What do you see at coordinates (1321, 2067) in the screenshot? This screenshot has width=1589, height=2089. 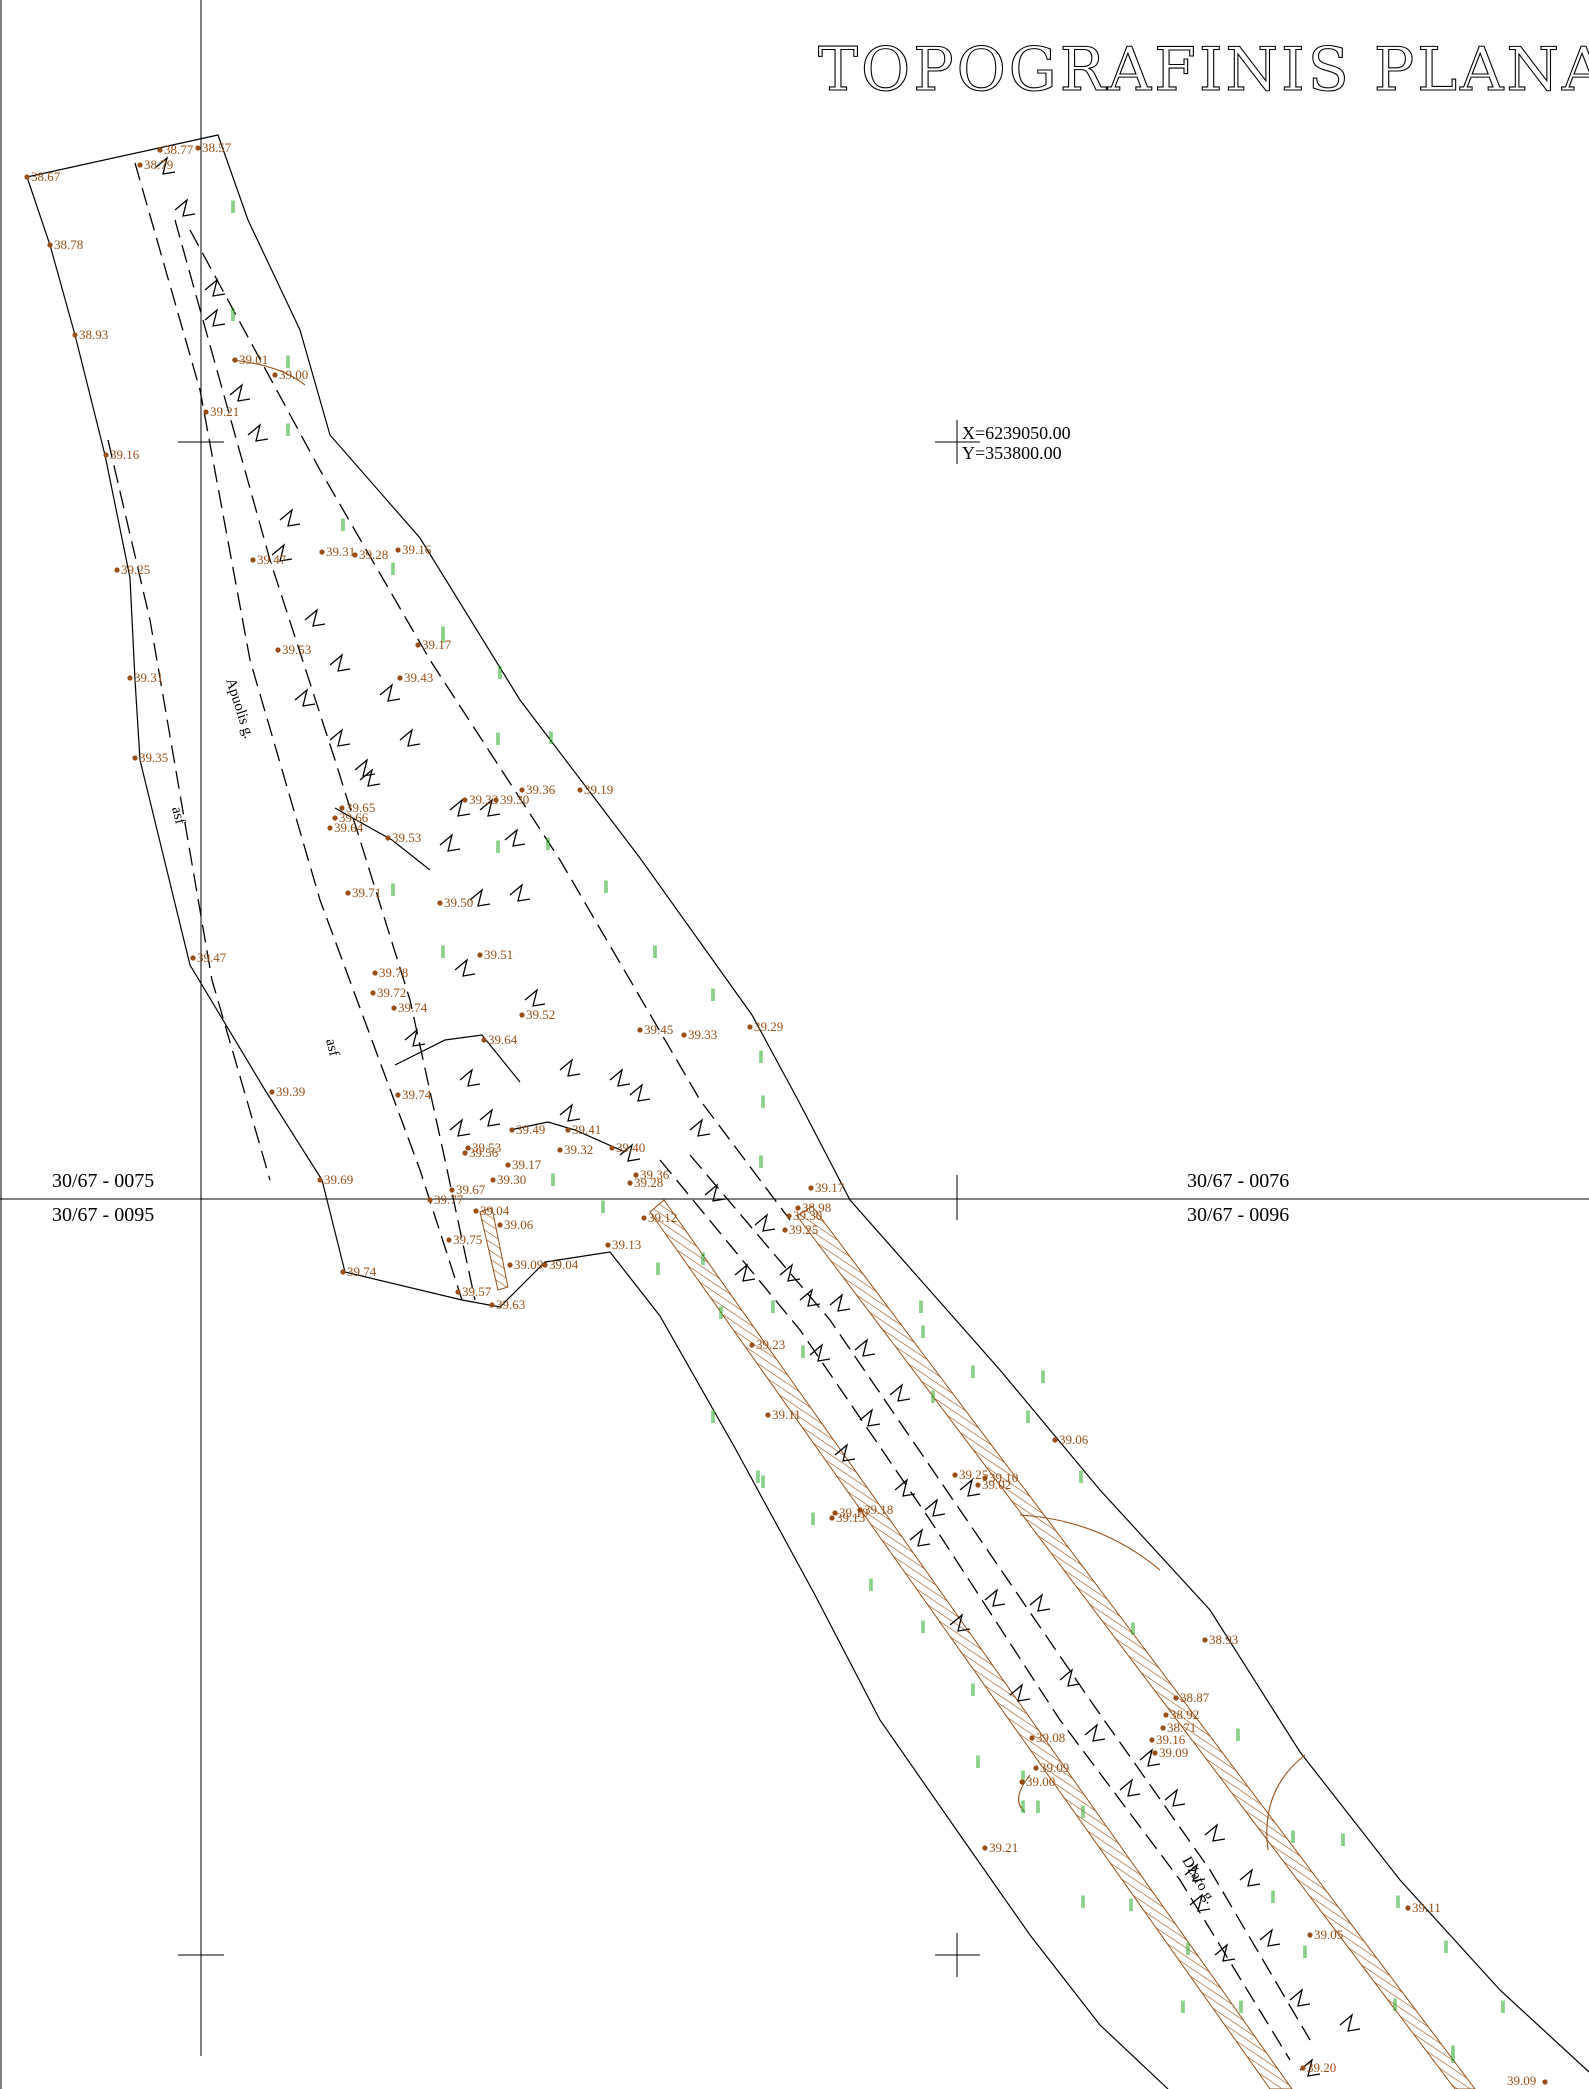 I see `elevation-label: 39.20` at bounding box center [1321, 2067].